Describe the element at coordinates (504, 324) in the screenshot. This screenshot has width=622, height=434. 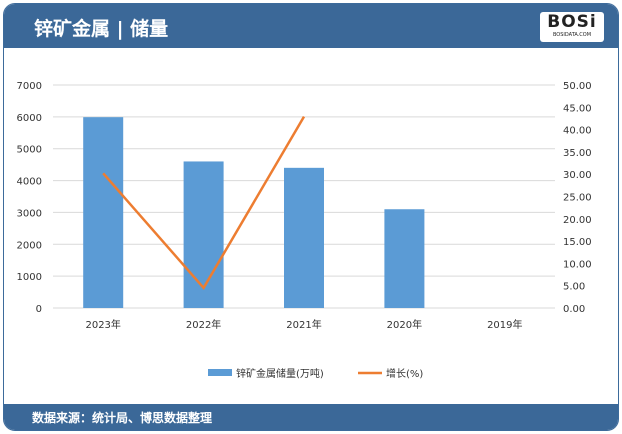
I see `x-tick: 2019年` at that location.